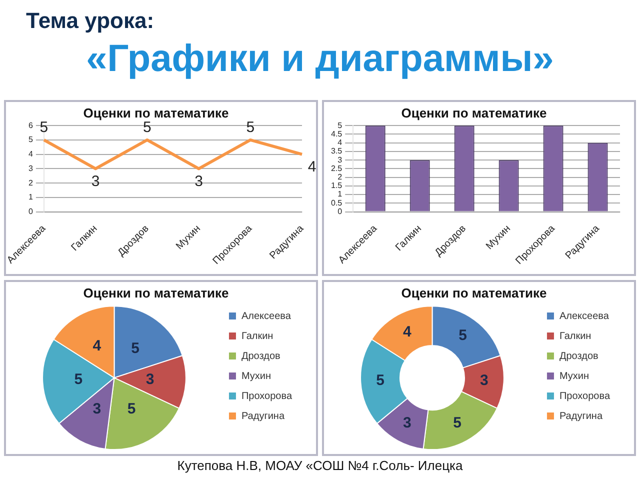  Describe the element at coordinates (336, 168) in the screenshot. I see `y-tick-label: 2.5` at that location.